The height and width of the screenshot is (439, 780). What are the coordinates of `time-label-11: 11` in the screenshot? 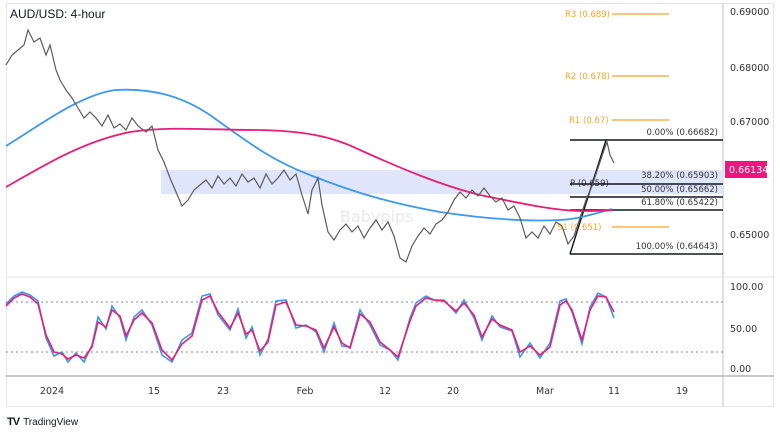 It's located at (614, 391).